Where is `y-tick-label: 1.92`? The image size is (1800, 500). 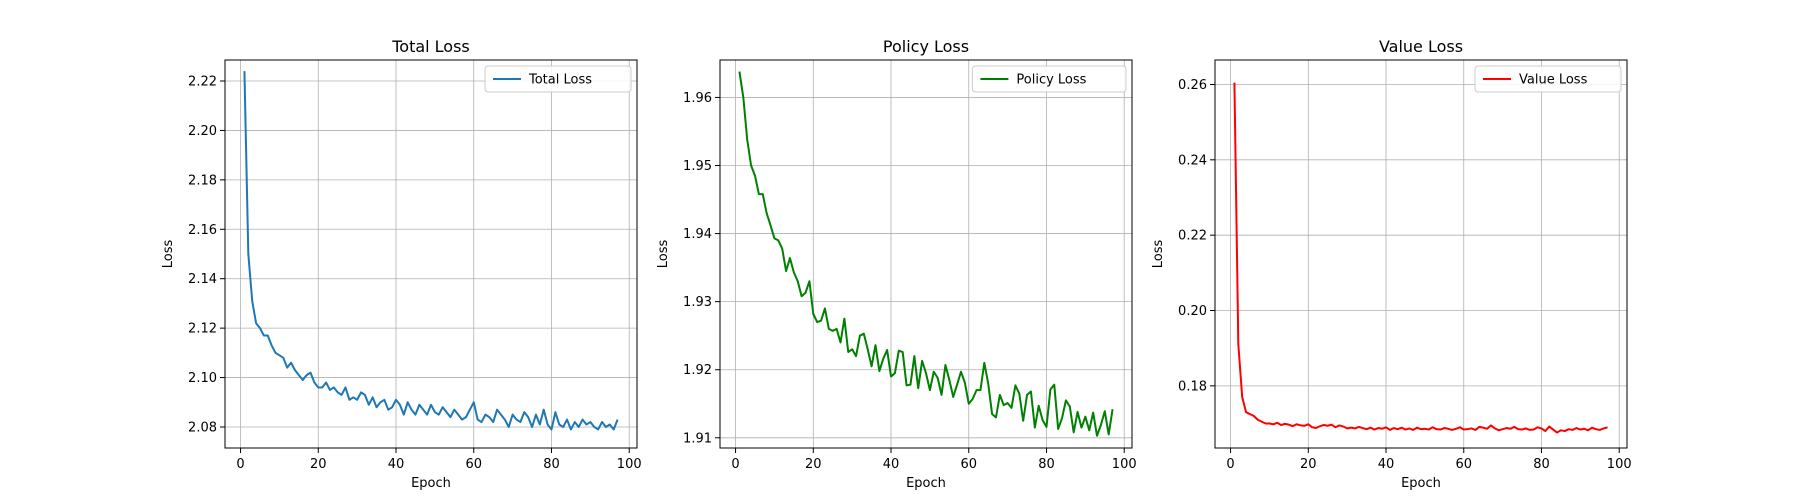 y-tick-label: 1.92 is located at coordinates (697, 370).